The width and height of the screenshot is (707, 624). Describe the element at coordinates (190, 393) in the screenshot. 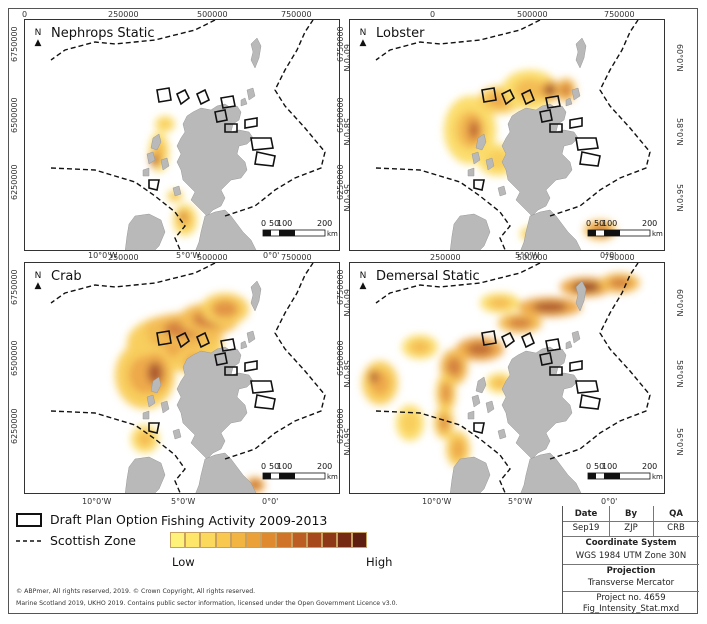

I see `fishing-intensity-layer` at that location.